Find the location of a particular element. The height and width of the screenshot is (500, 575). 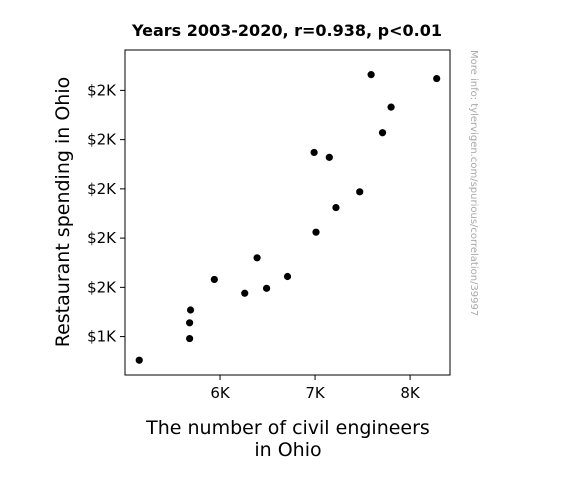

chart-title: Years 2003-2020, r=0.938, p<0.01 is located at coordinates (286, 30).